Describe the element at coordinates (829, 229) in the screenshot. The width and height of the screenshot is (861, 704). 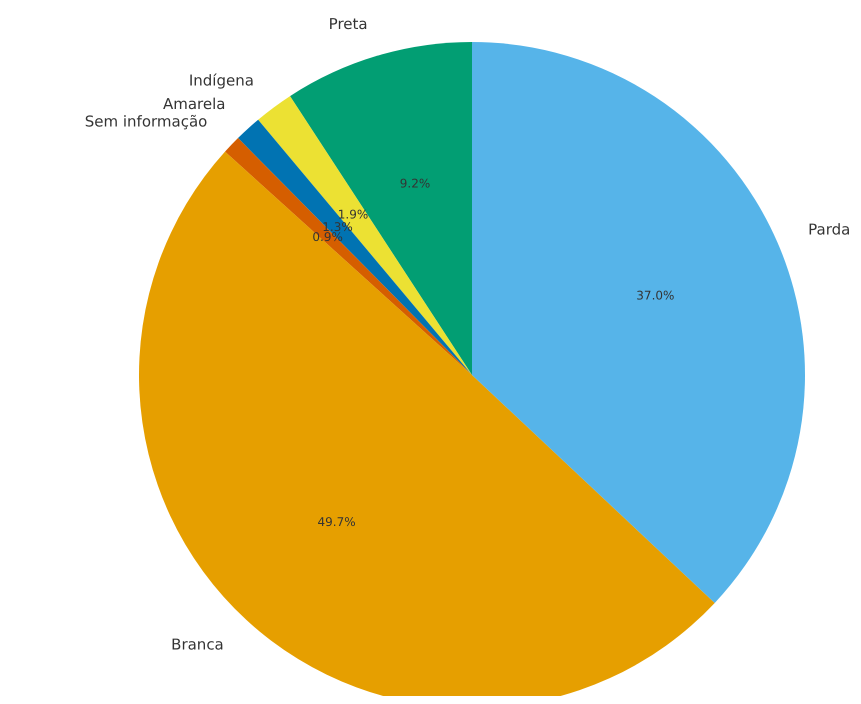
I see `slice-label: Parda` at that location.